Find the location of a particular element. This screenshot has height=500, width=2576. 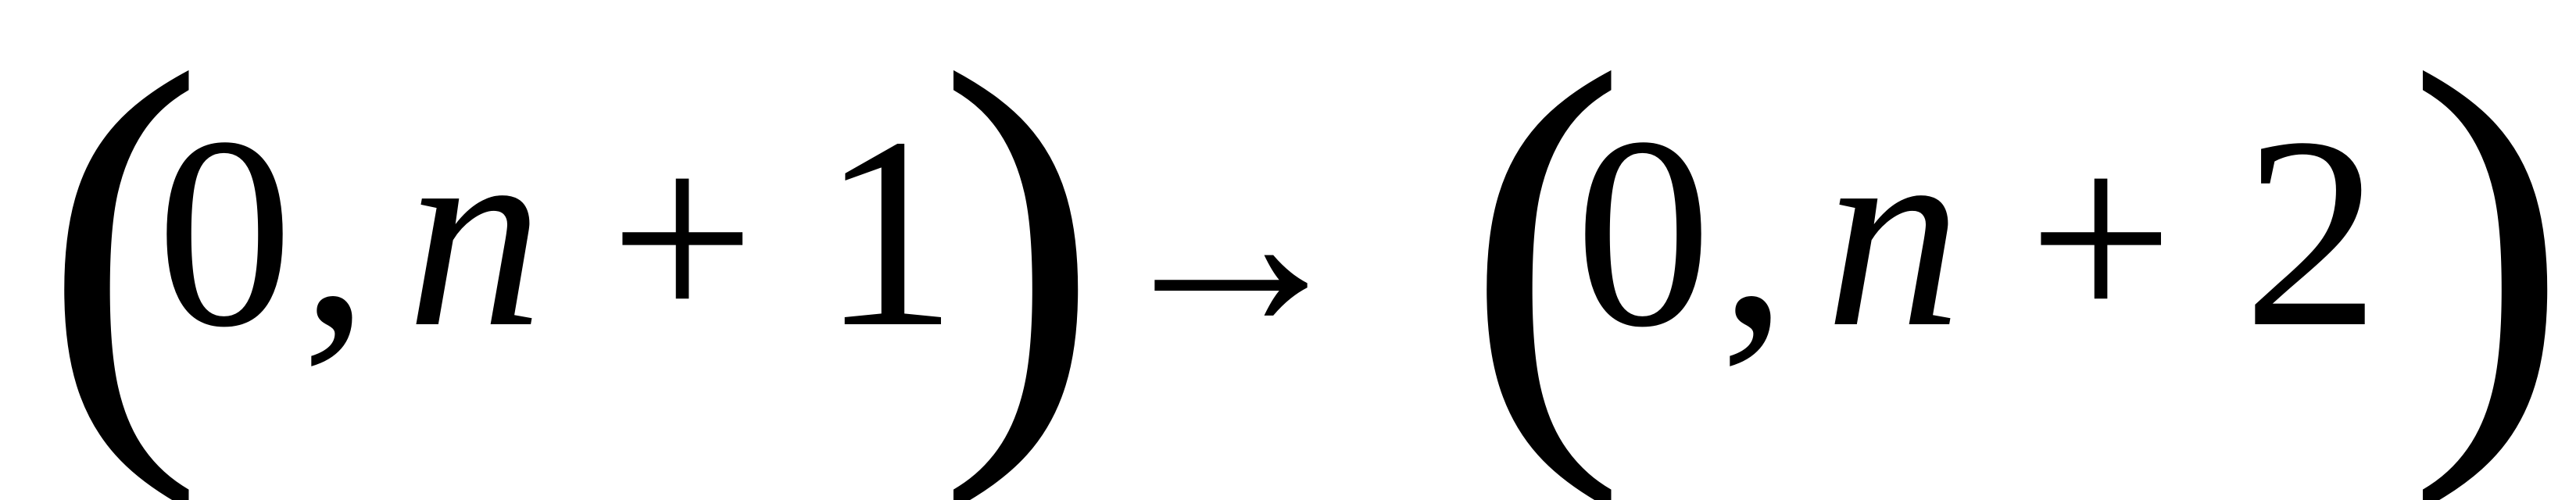

left-comma: , is located at coordinates (335, 232).